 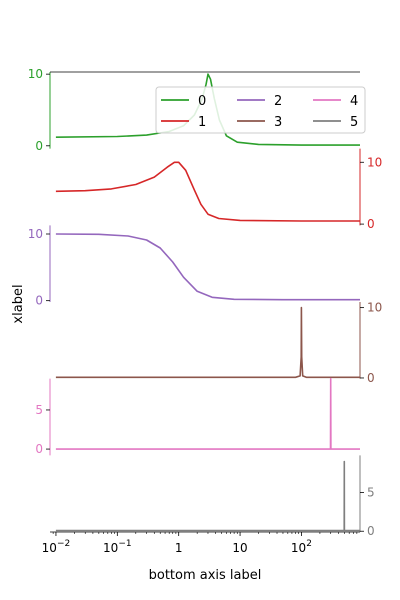 I want to click on x-tick-label: 10⁻¹, so click(x=117, y=547).